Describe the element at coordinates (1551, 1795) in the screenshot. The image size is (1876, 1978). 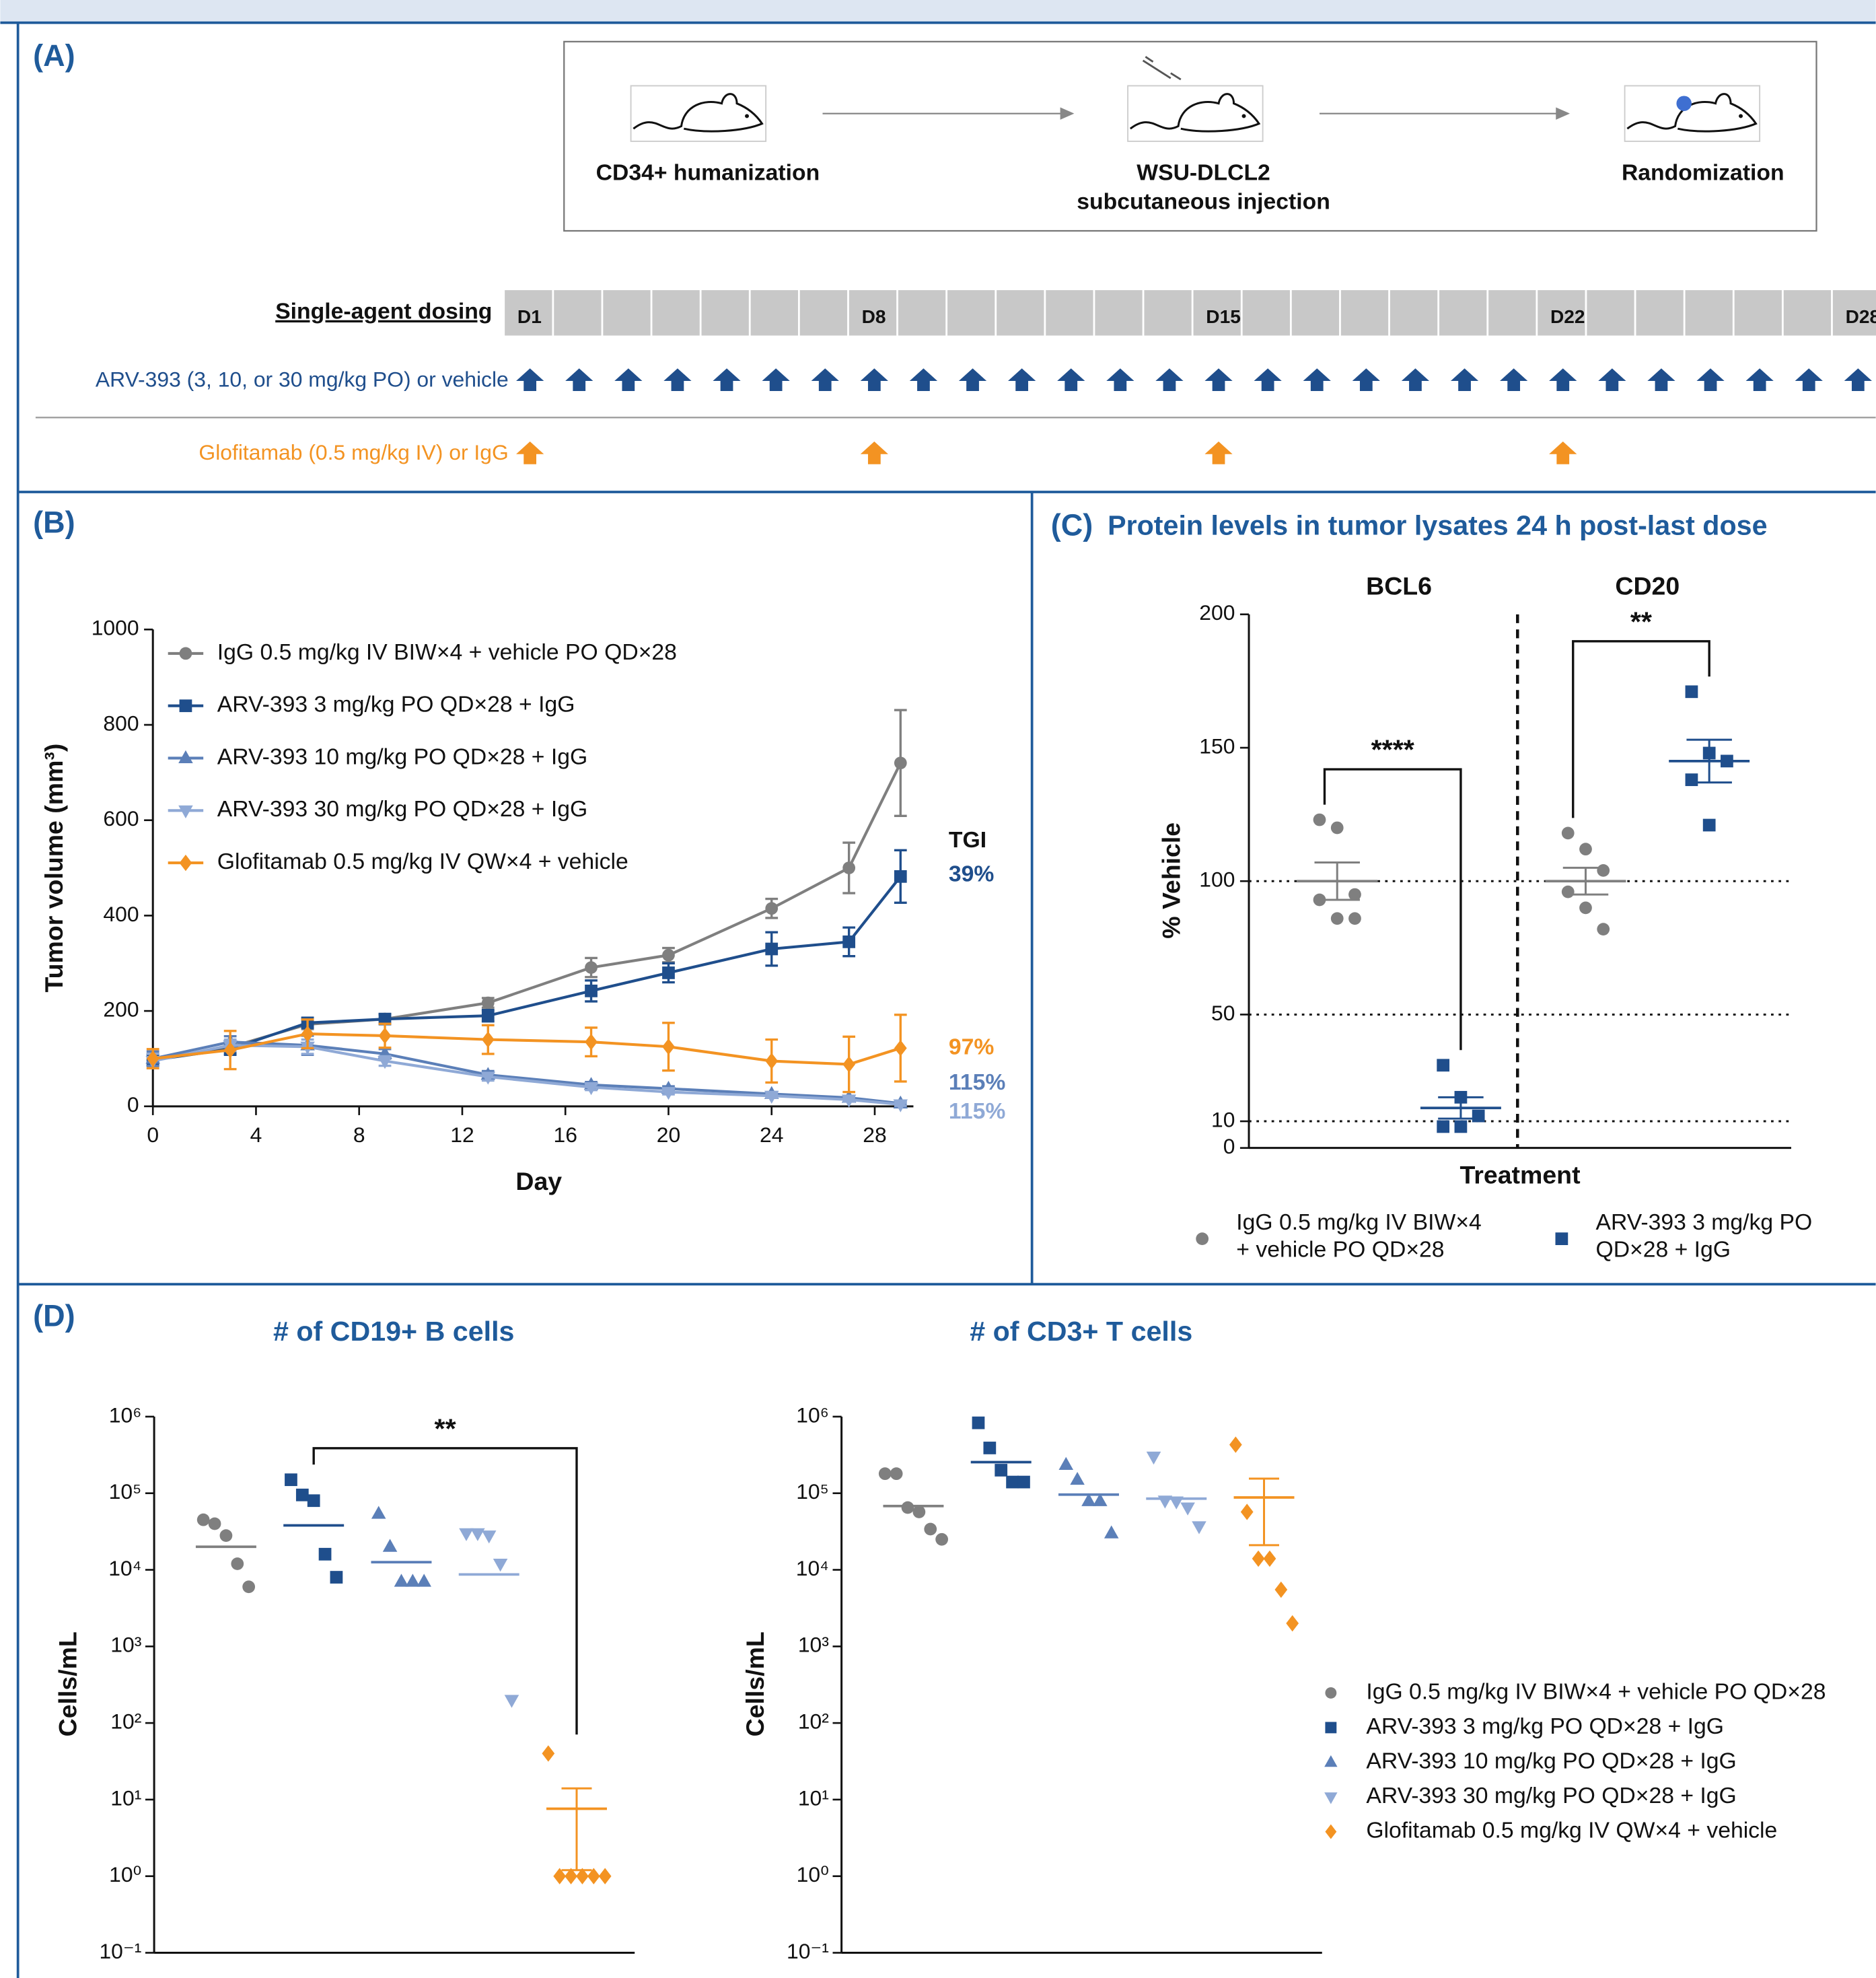
I see `legend-label: ARV-393 30 mg/kg PO QD×28 + IgG` at that location.